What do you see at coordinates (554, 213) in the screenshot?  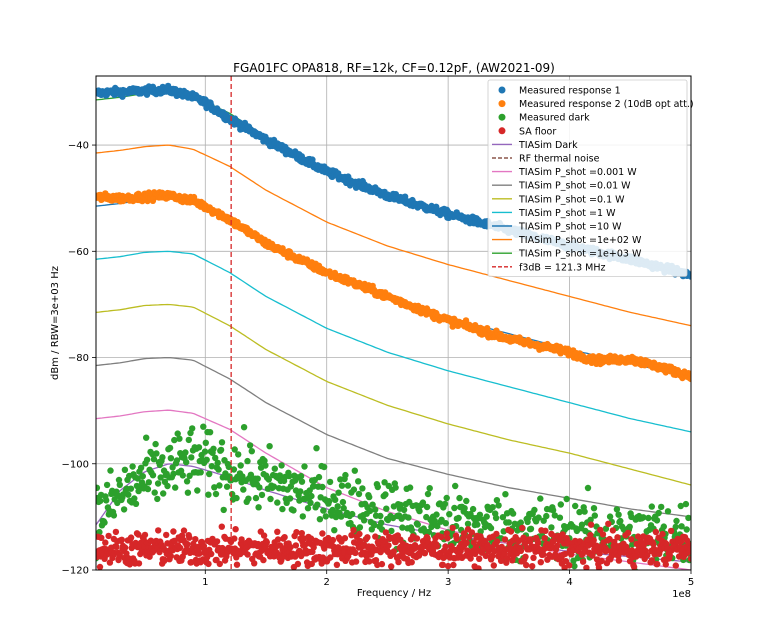 I see `legend-item: TIASim P_shot =1 W` at bounding box center [554, 213].